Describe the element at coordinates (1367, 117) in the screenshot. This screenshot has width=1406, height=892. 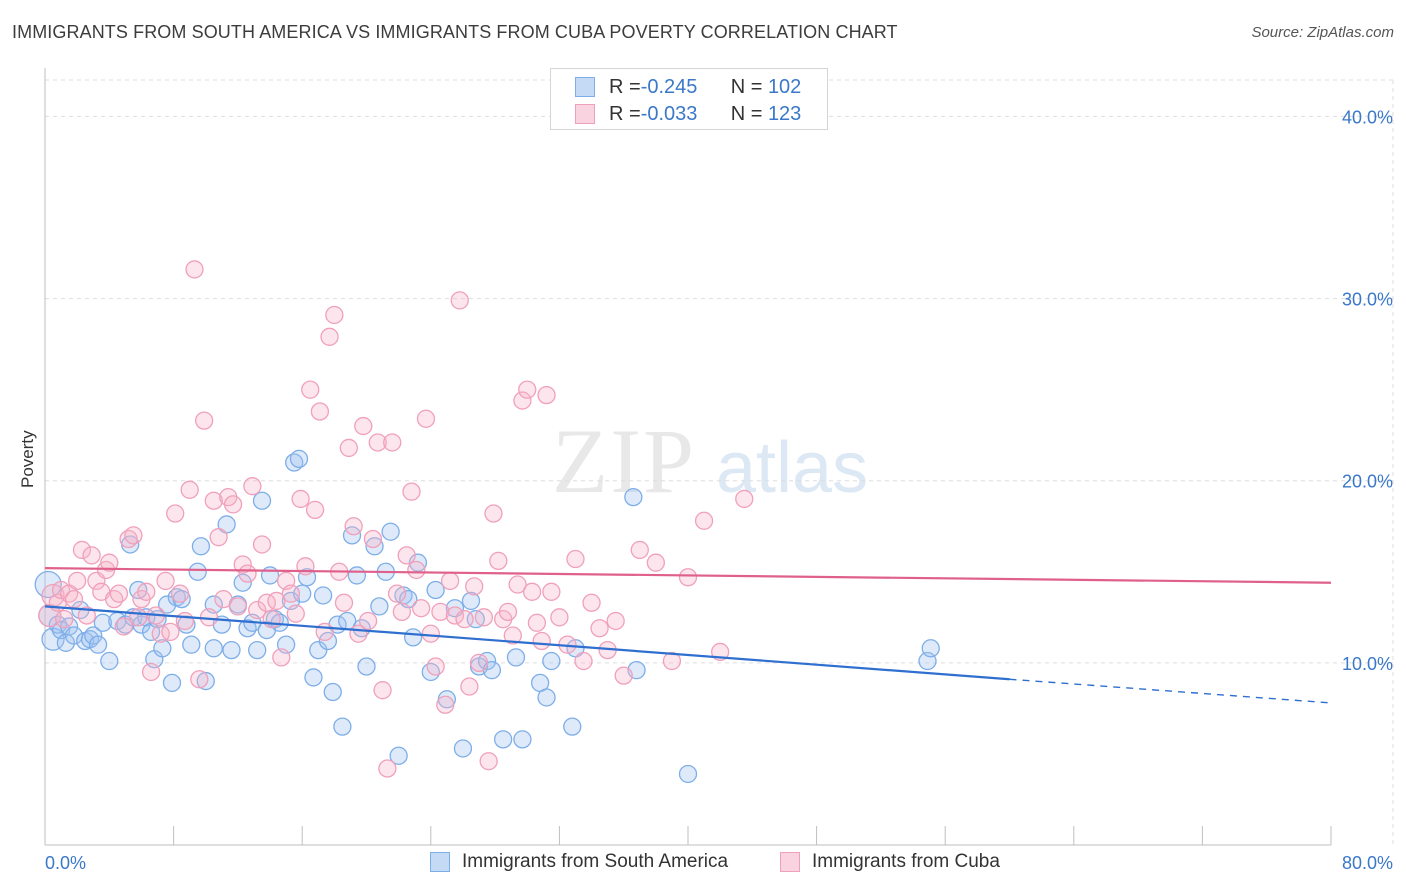
I see `y-tick-label: 40.0%` at that location.